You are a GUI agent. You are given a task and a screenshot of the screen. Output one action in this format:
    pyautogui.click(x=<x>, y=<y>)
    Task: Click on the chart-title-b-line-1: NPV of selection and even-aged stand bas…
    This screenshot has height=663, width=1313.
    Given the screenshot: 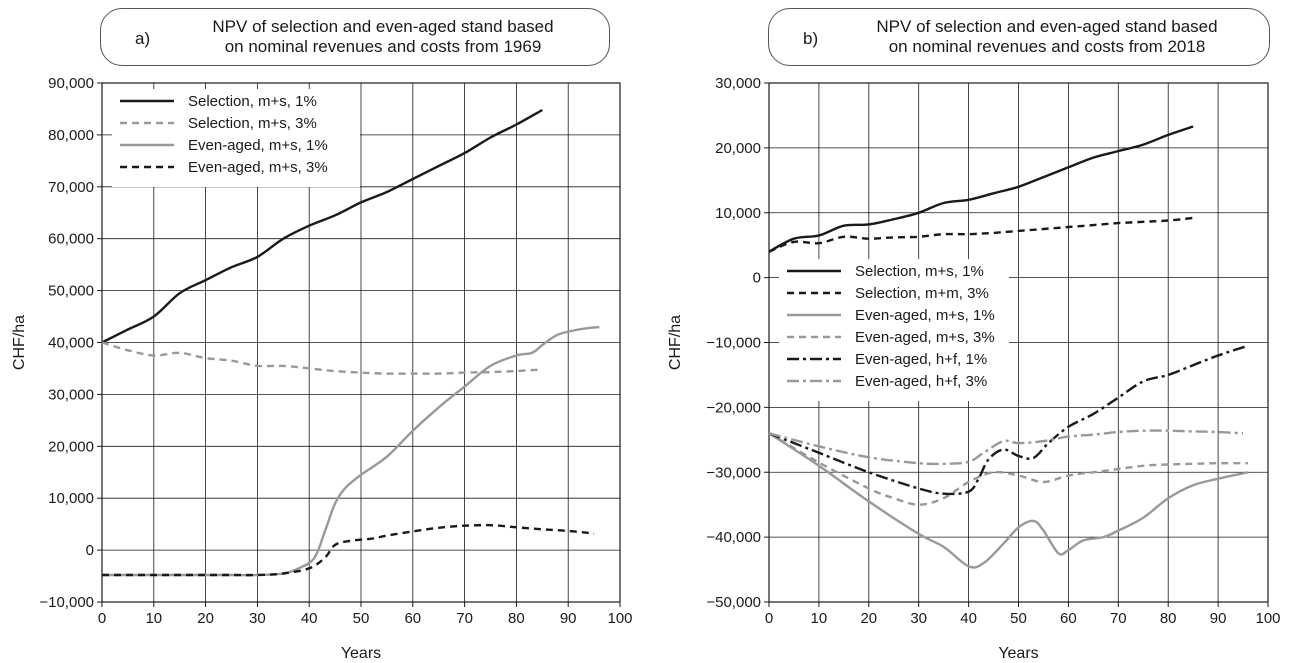 What is the action you would take?
    pyautogui.click(x=1047, y=26)
    